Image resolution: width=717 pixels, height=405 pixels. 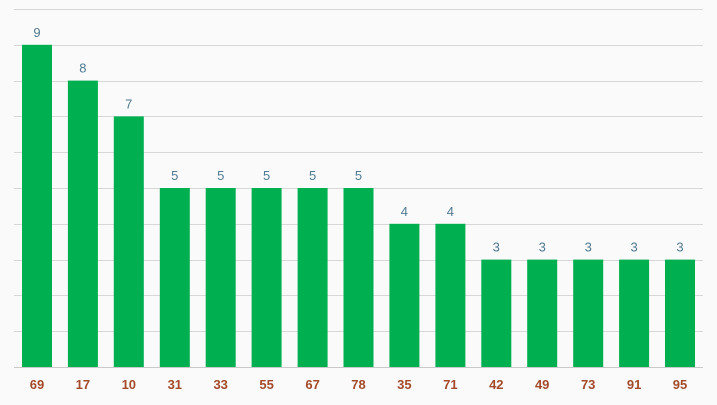 What do you see at coordinates (174, 175) in the screenshot?
I see `value-label-31: 5` at bounding box center [174, 175].